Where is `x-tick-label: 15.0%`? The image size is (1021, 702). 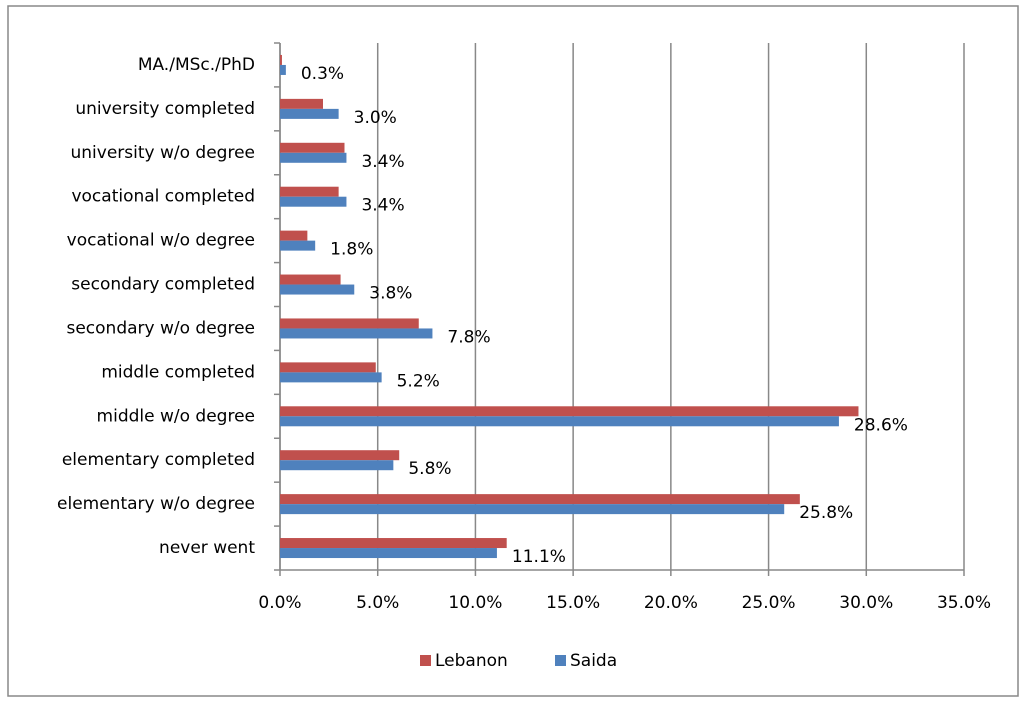 x-tick-label: 15.0% is located at coordinates (573, 603).